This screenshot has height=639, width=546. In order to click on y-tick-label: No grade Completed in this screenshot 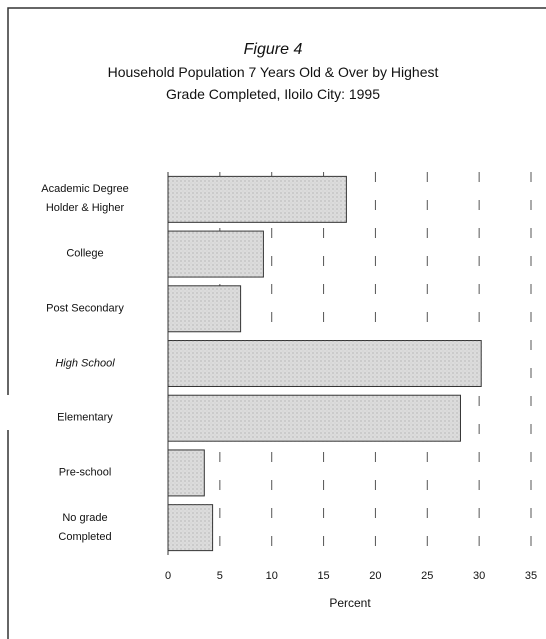, I will do `click(85, 527)`.